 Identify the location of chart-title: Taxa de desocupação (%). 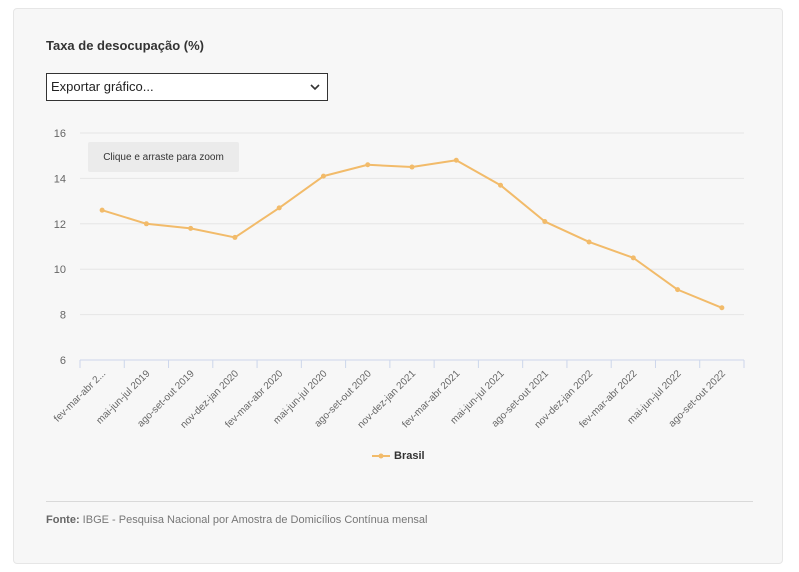
(125, 45).